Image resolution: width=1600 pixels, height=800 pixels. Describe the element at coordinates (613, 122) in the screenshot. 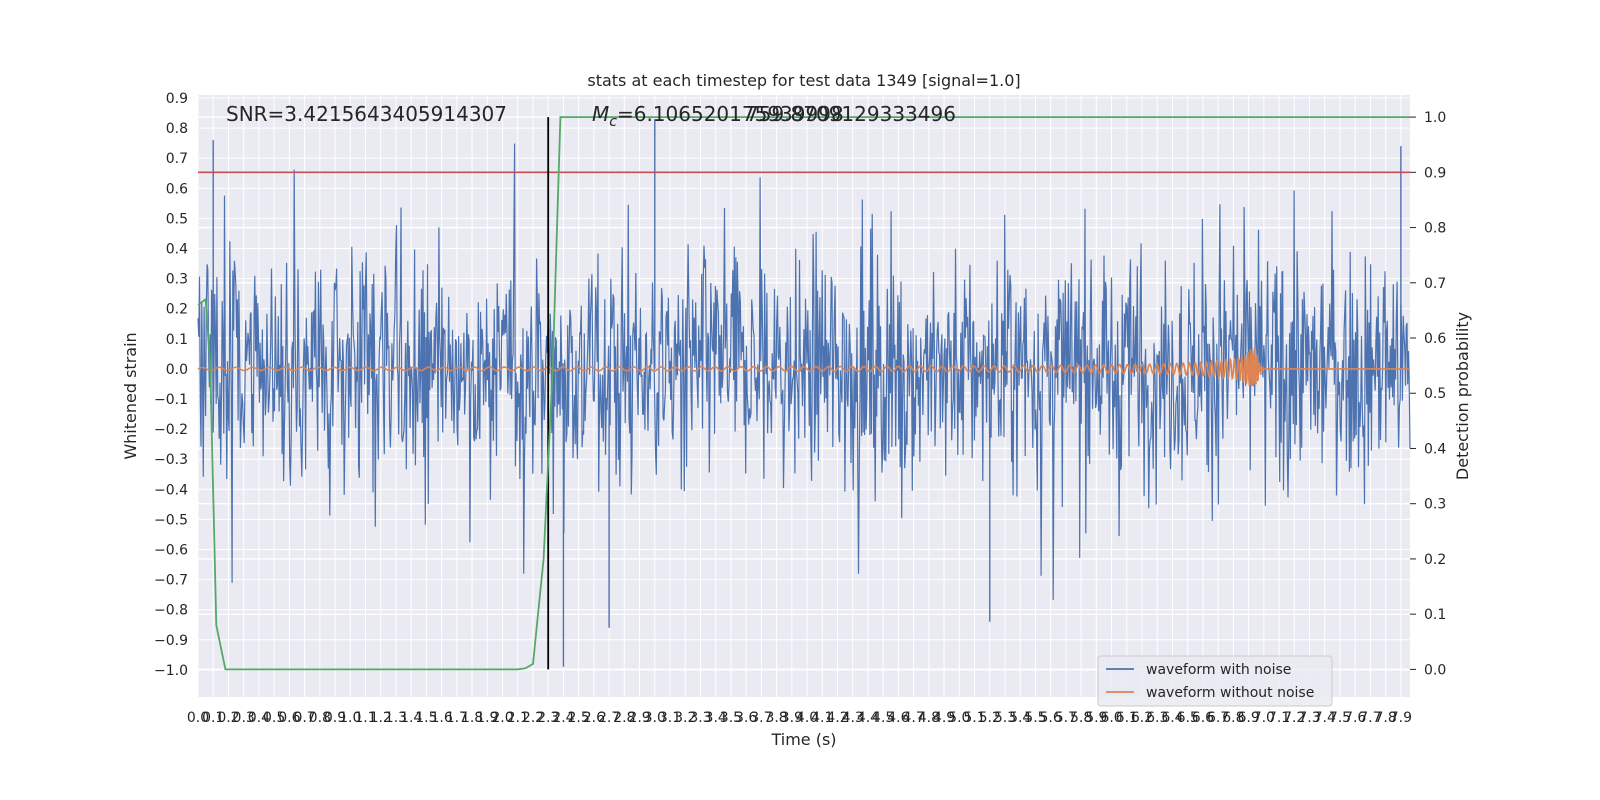

I see `mc-subscript: c` at that location.